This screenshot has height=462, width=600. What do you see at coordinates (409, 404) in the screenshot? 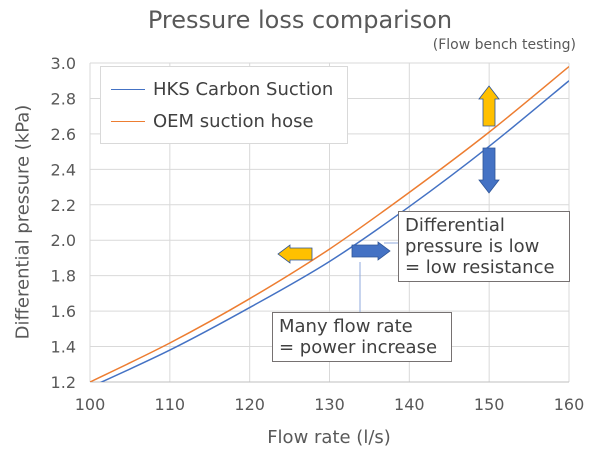
I see `x-tick-label: 140` at bounding box center [409, 404].